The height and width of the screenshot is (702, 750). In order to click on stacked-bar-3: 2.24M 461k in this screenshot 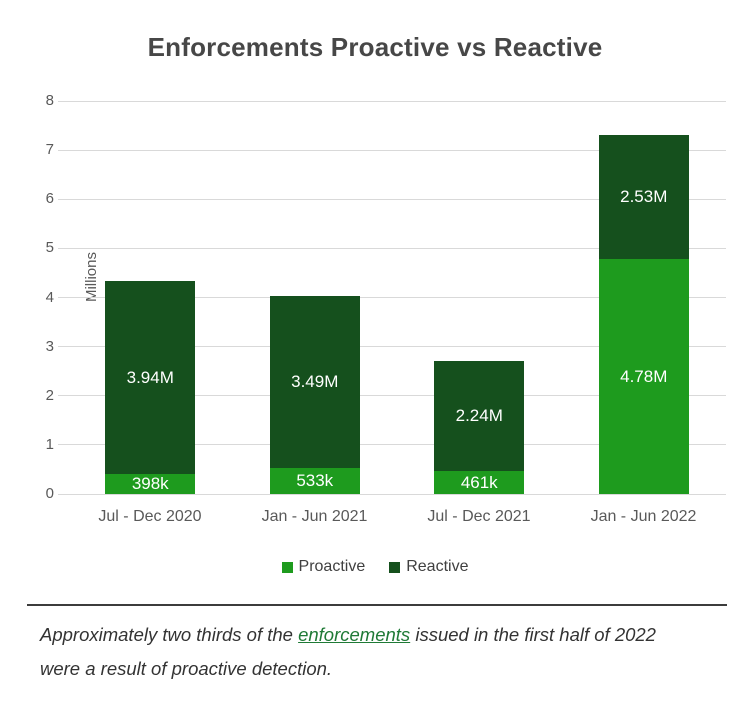, I will do `click(479, 427)`.